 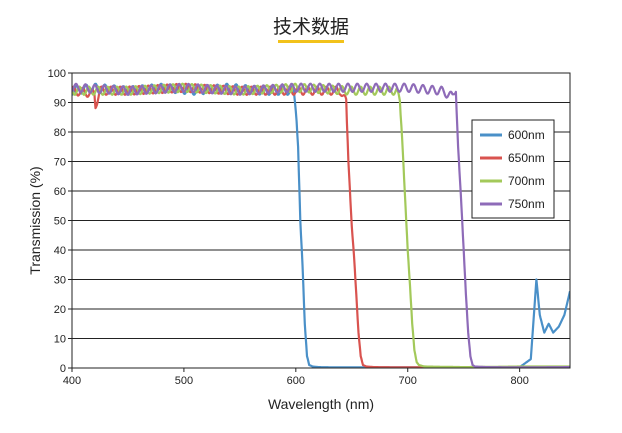 What do you see at coordinates (60, 192) in the screenshot?
I see `y-tick-label: 60` at bounding box center [60, 192].